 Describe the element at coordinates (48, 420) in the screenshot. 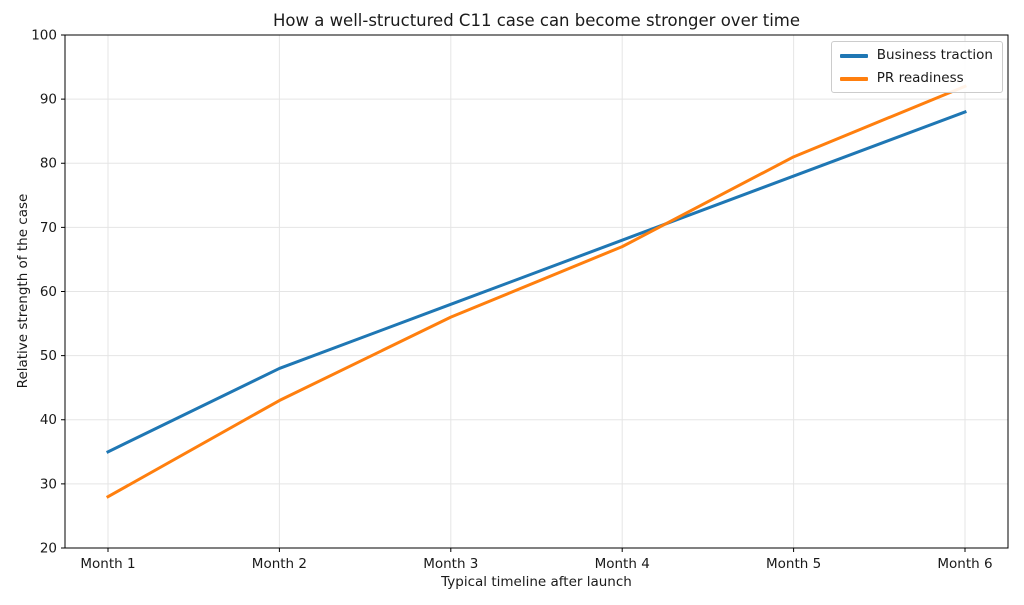

I see `y-tick-label: 40` at that location.